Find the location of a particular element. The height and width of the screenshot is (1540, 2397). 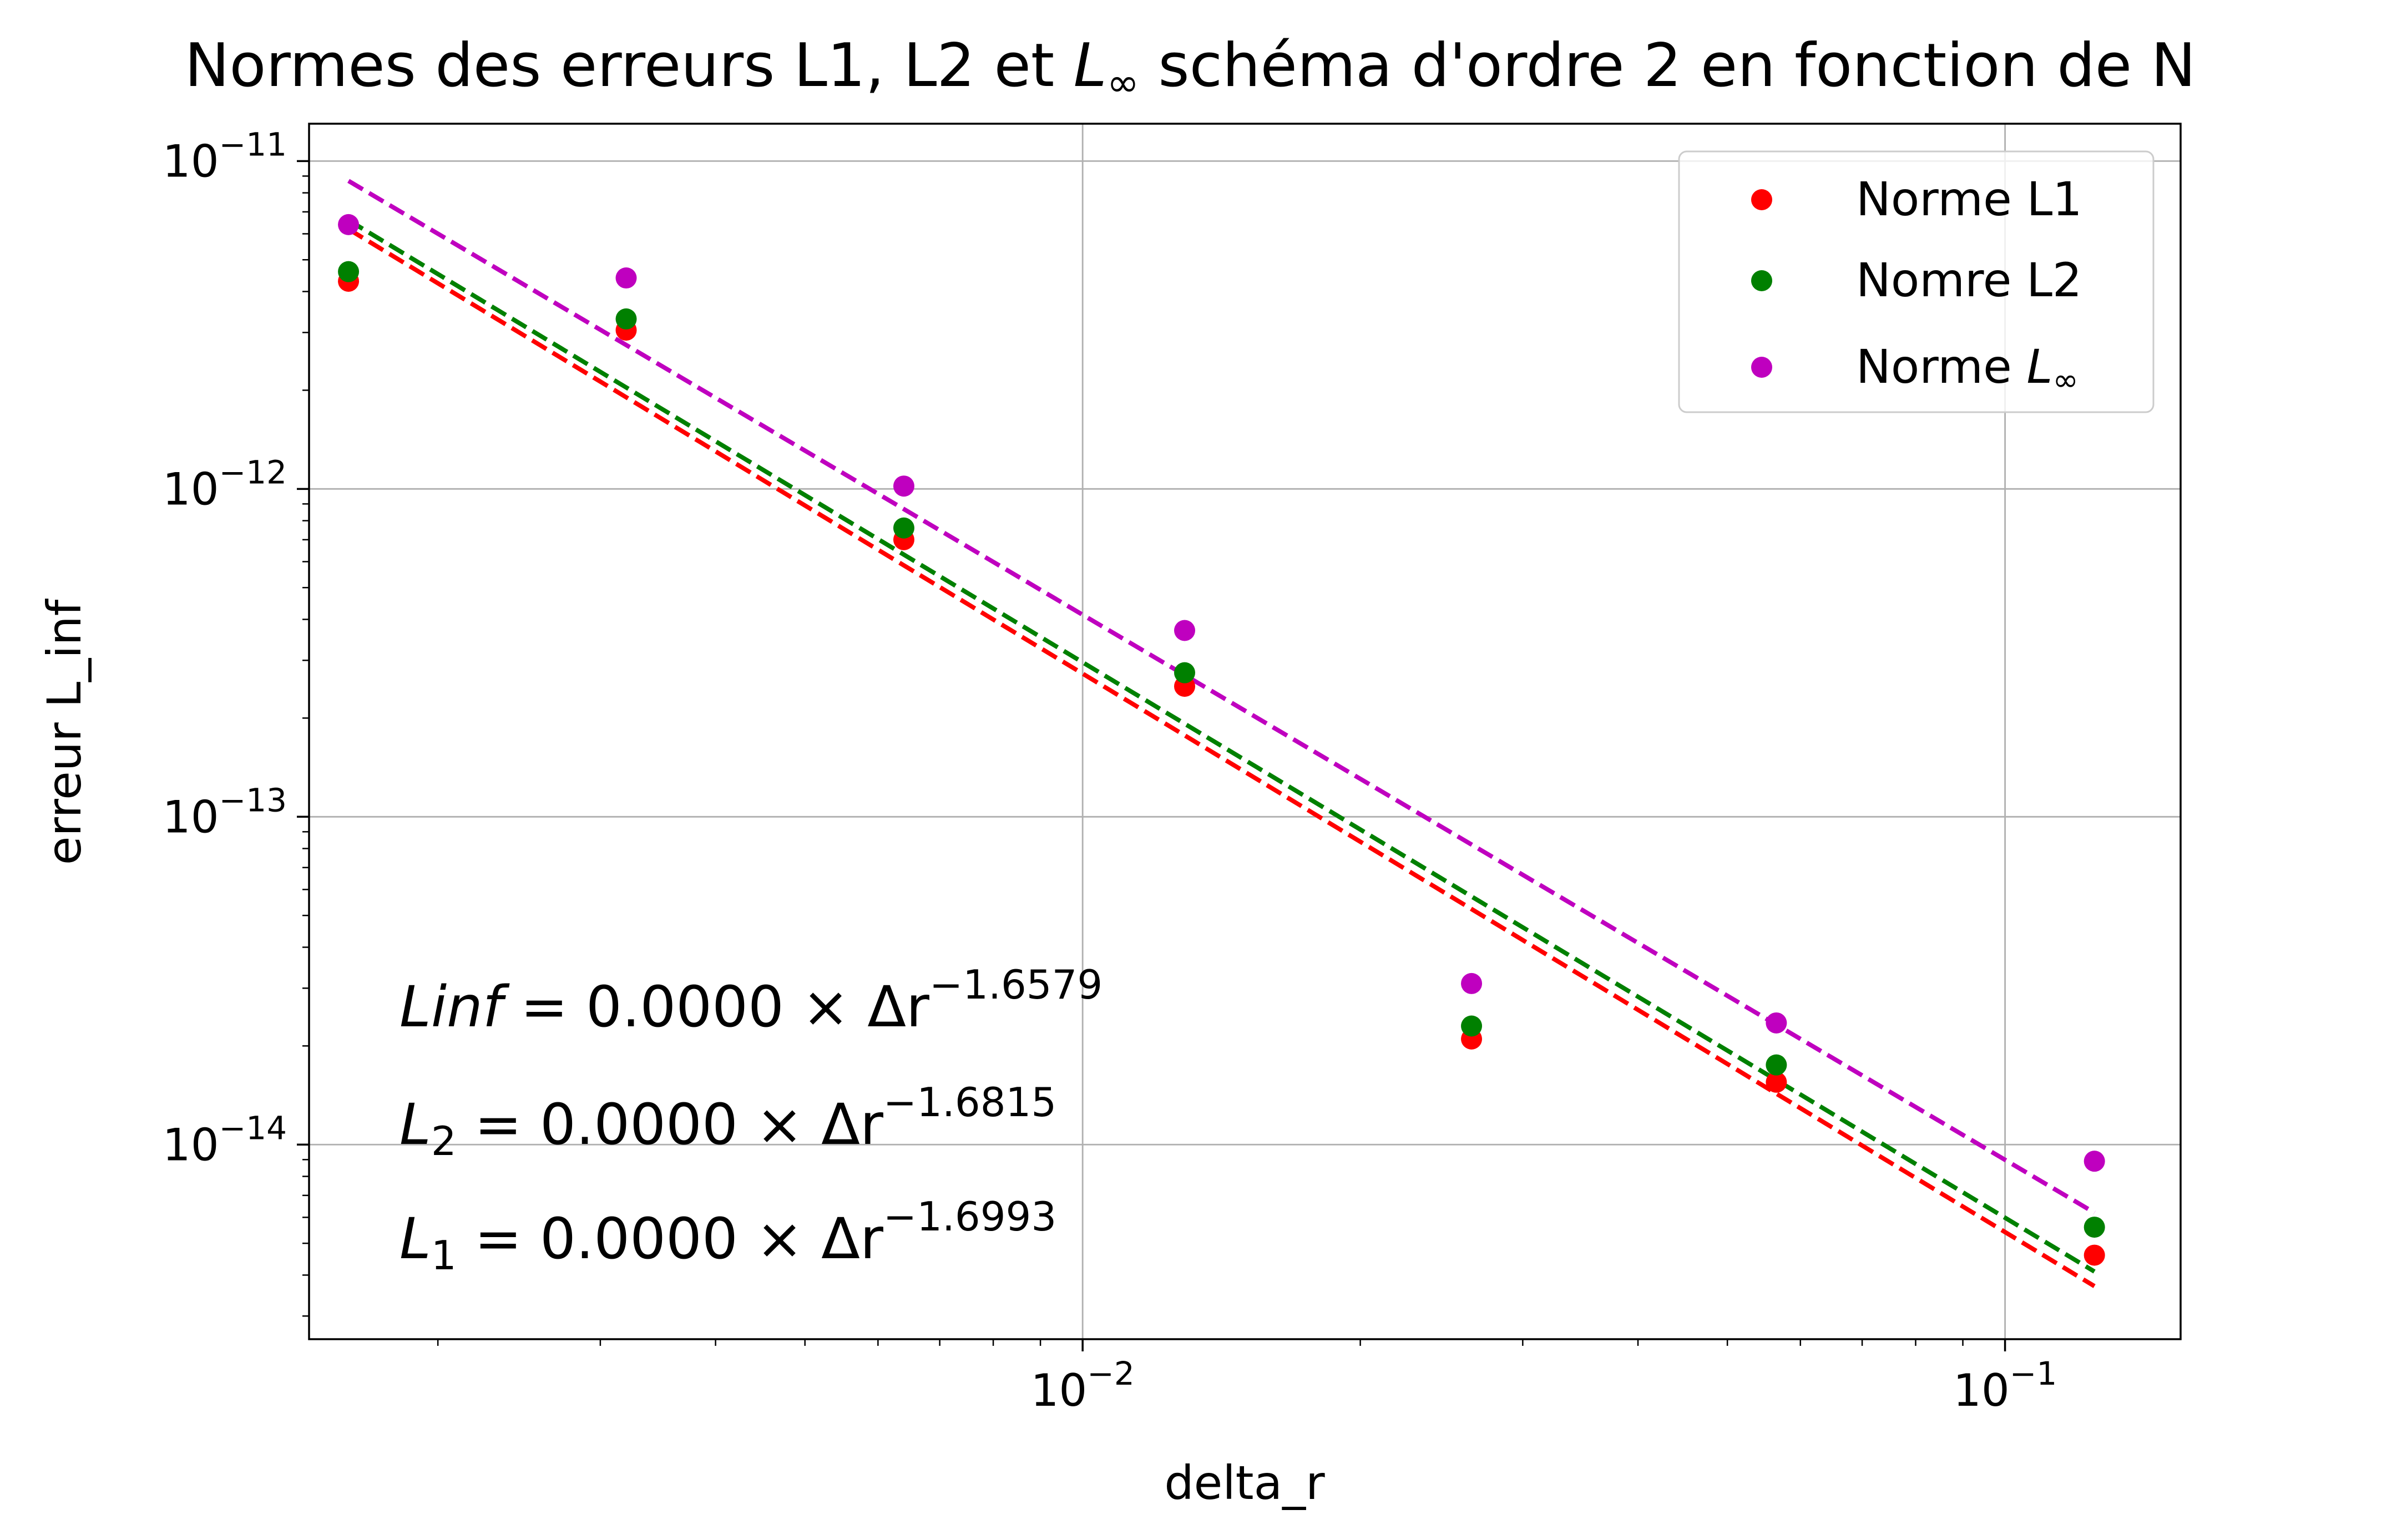

legend-label: Norme L∞ is located at coordinates (1968, 369).